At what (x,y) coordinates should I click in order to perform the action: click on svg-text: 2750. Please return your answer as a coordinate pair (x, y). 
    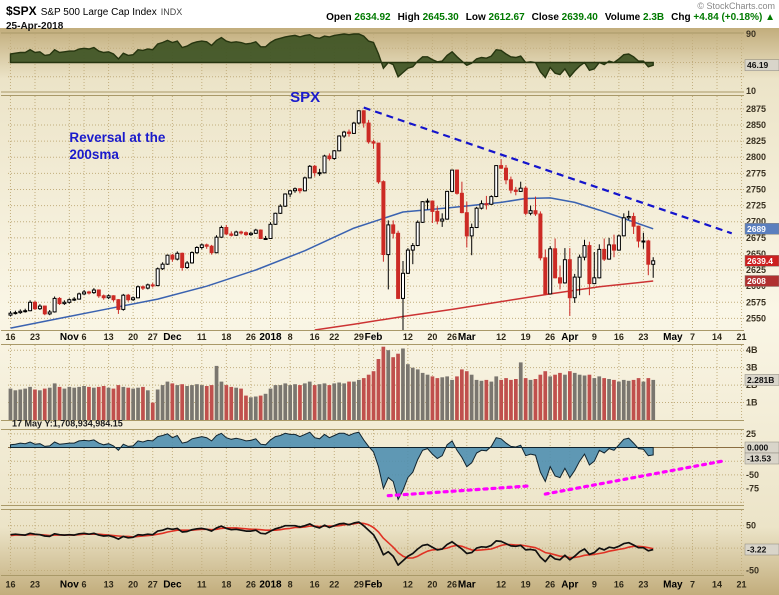
    Looking at the image, I should click on (756, 189).